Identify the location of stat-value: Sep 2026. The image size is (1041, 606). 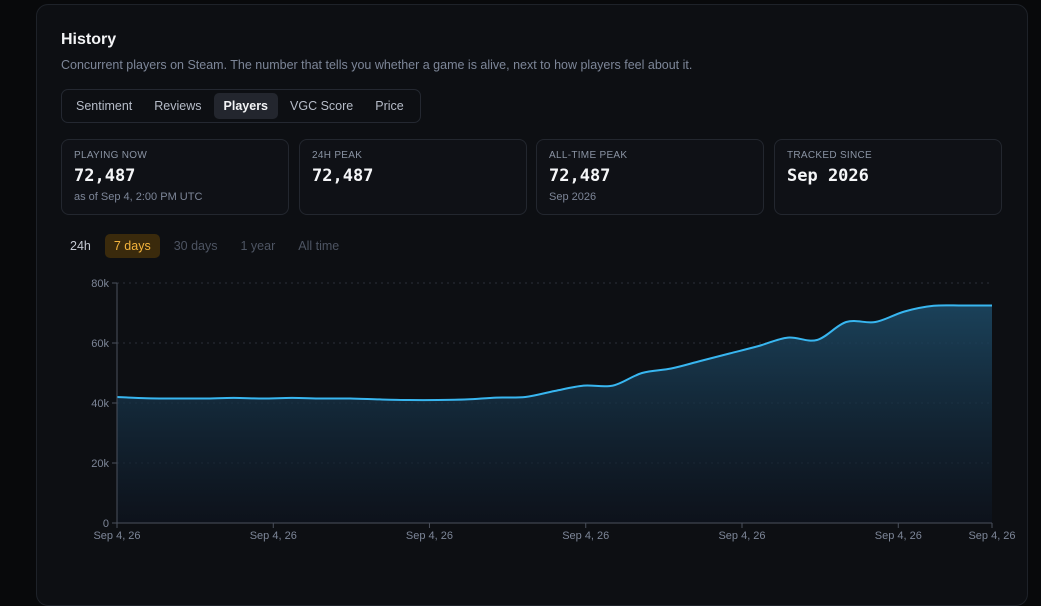
(828, 176).